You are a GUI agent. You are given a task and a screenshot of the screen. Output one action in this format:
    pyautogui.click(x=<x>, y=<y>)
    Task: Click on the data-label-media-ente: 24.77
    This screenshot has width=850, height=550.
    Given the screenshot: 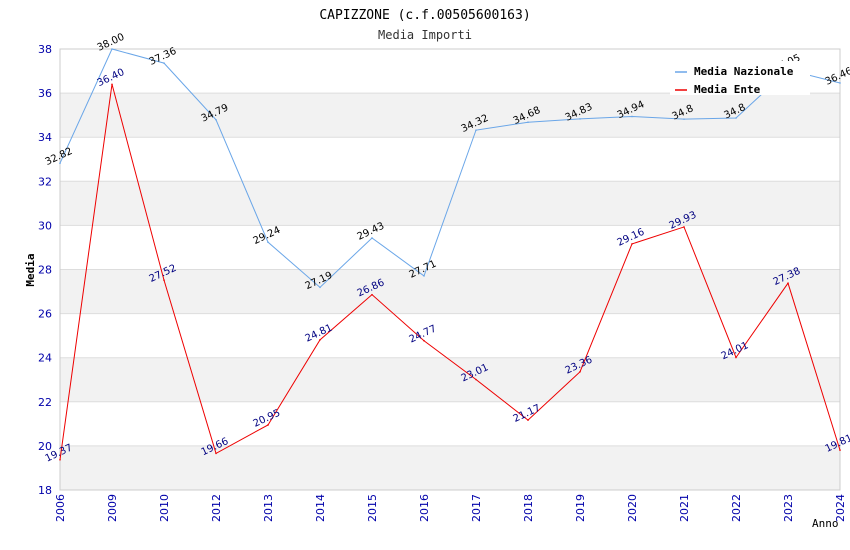 What is the action you would take?
    pyautogui.click(x=423, y=334)
    